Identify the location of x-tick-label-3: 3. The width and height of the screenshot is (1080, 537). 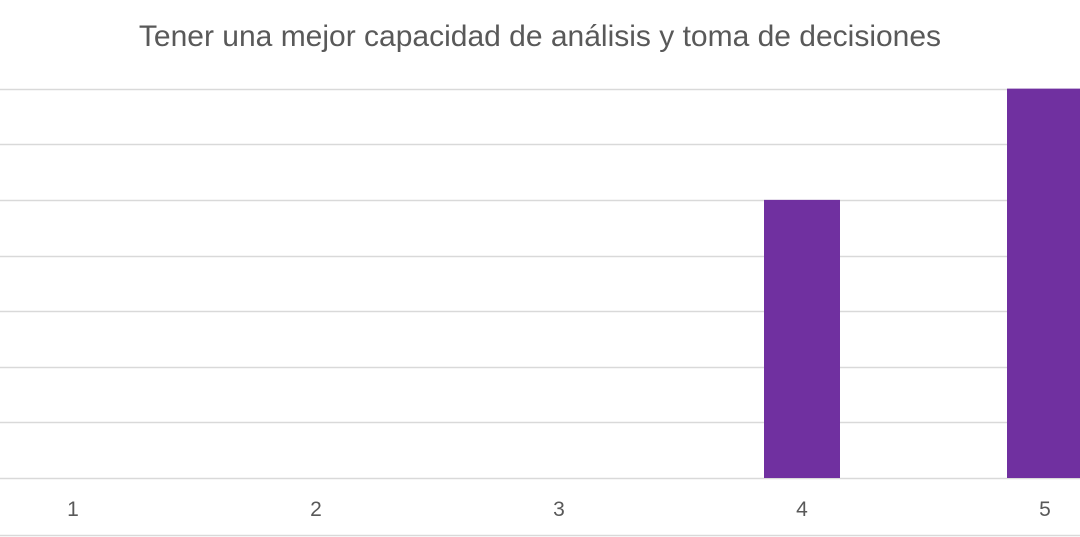
(559, 509).